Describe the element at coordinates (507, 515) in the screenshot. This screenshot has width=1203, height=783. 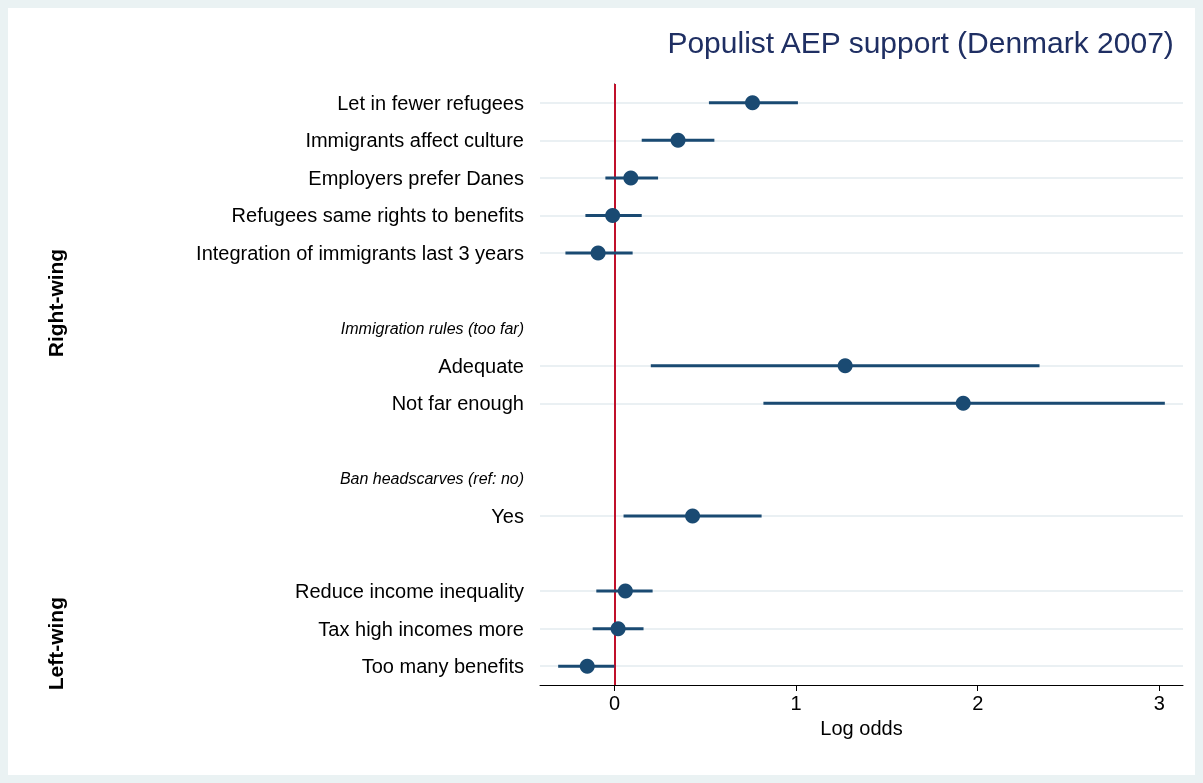
I see `y-tick-label: Yes` at that location.